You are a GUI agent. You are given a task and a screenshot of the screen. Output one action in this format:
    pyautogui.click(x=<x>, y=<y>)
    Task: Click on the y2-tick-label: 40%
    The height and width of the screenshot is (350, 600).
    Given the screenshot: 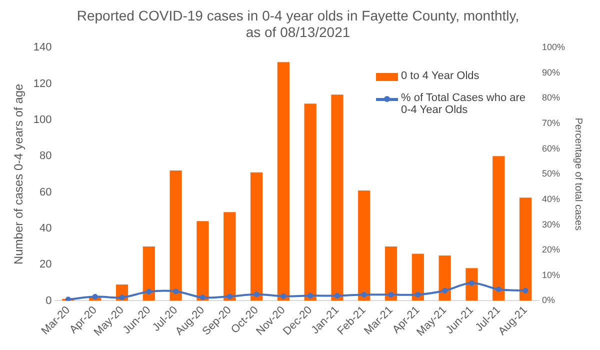 What is the action you would take?
    pyautogui.click(x=551, y=199)
    